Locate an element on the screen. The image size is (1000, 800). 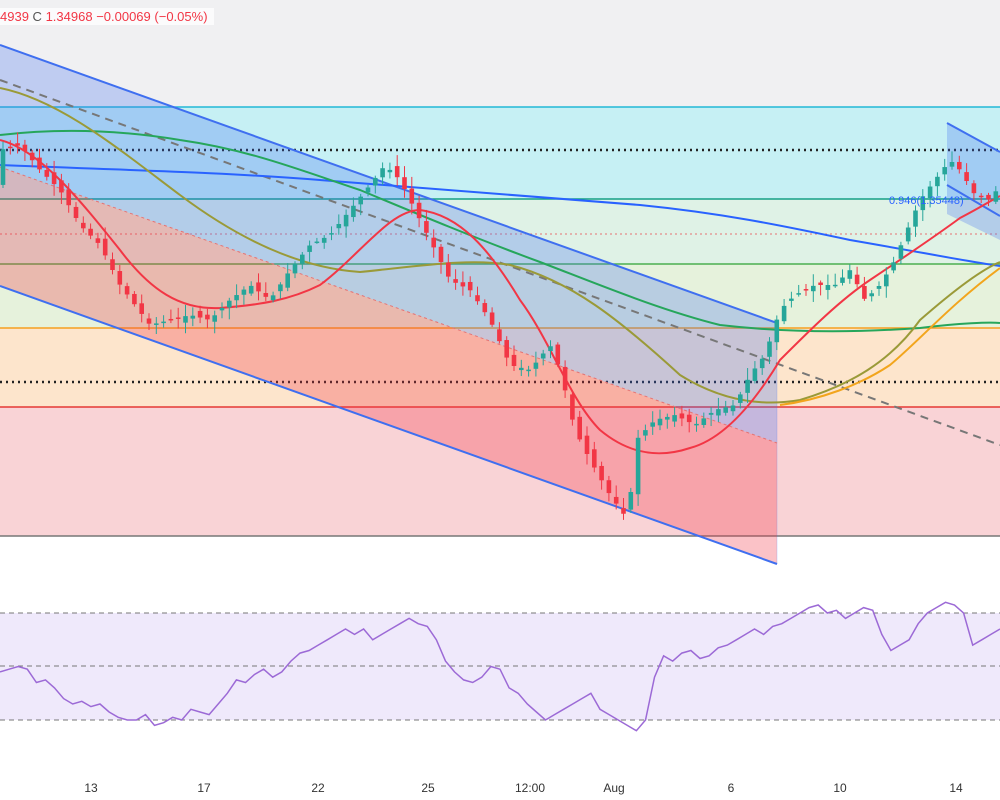
legend-change-pct: (−0.05%) is located at coordinates (181, 16).